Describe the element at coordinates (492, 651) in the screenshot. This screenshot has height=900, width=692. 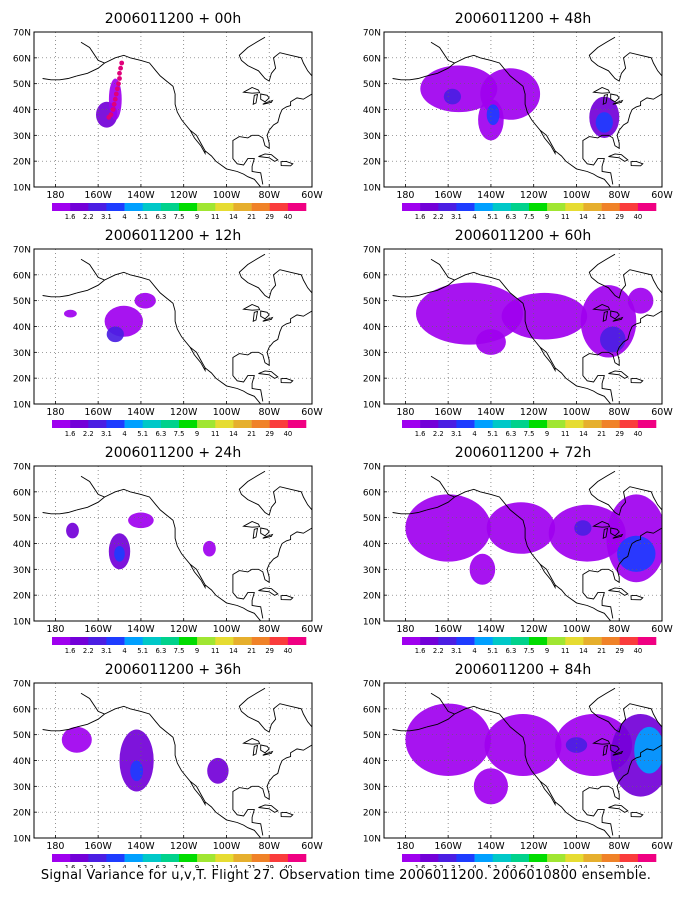
I see `colorbar-level-label: 5.1` at that location.